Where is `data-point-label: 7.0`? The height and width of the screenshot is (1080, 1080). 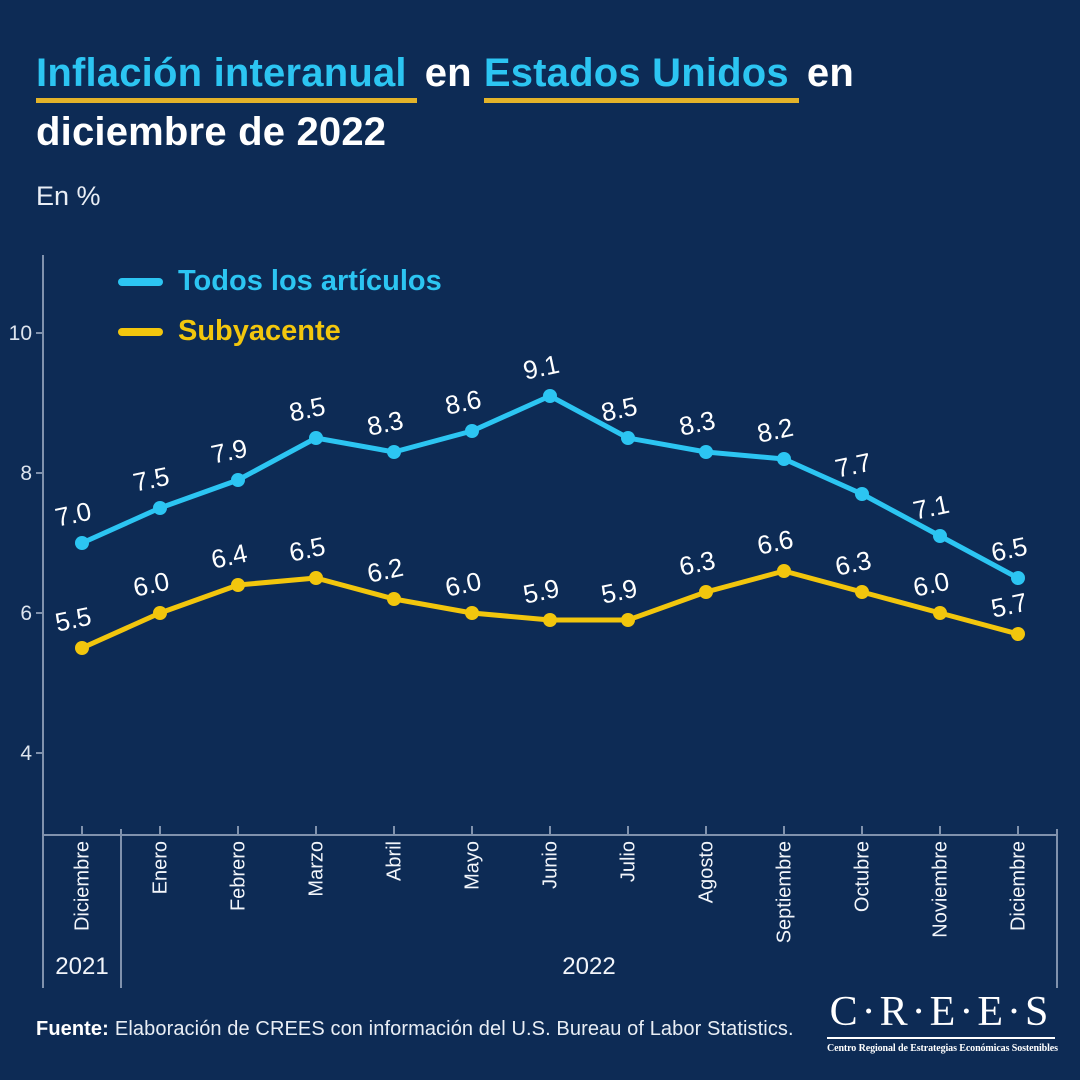
data-point-label: 7.0 is located at coordinates (73, 514).